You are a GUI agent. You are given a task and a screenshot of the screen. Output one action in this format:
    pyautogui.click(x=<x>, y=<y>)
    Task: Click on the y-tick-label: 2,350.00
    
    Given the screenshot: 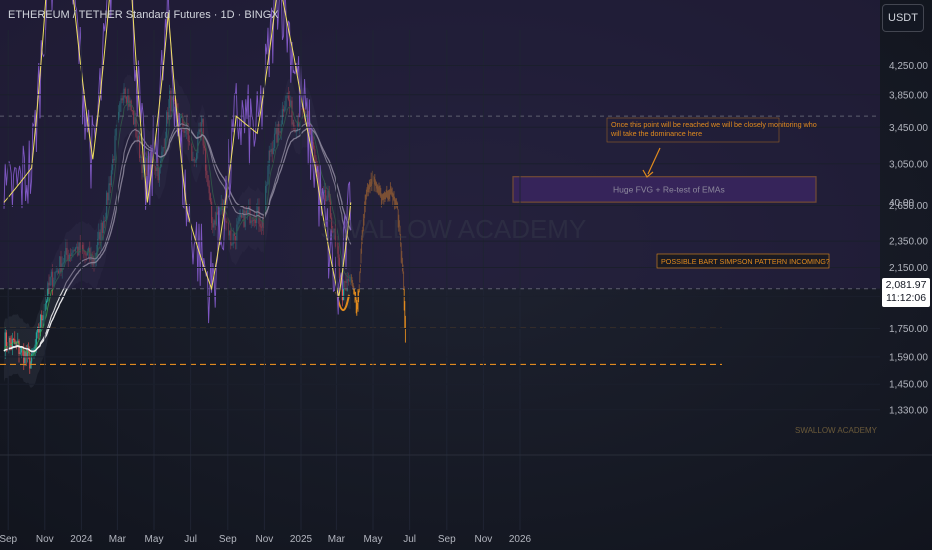 What is the action you would take?
    pyautogui.click(x=908, y=242)
    